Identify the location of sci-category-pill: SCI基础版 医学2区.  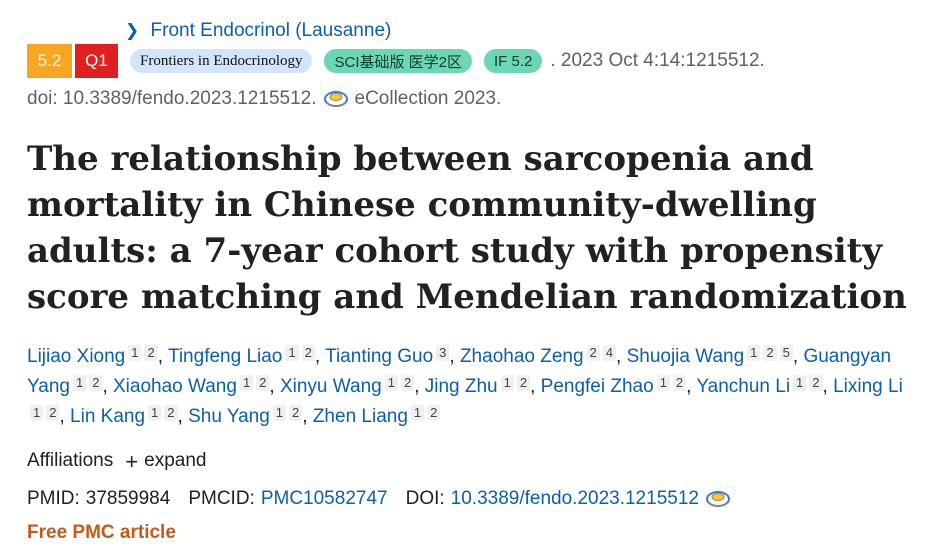
(398, 61).